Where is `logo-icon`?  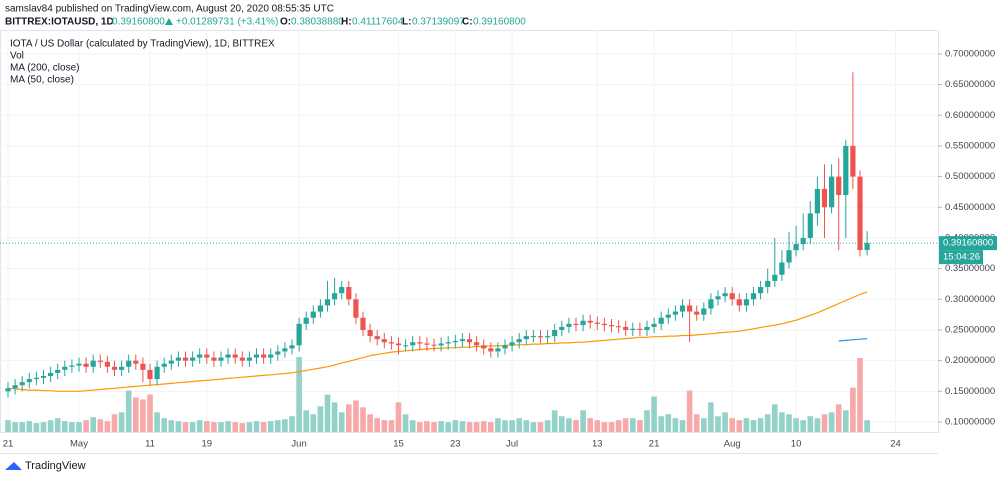
logo-icon is located at coordinates (13, 466).